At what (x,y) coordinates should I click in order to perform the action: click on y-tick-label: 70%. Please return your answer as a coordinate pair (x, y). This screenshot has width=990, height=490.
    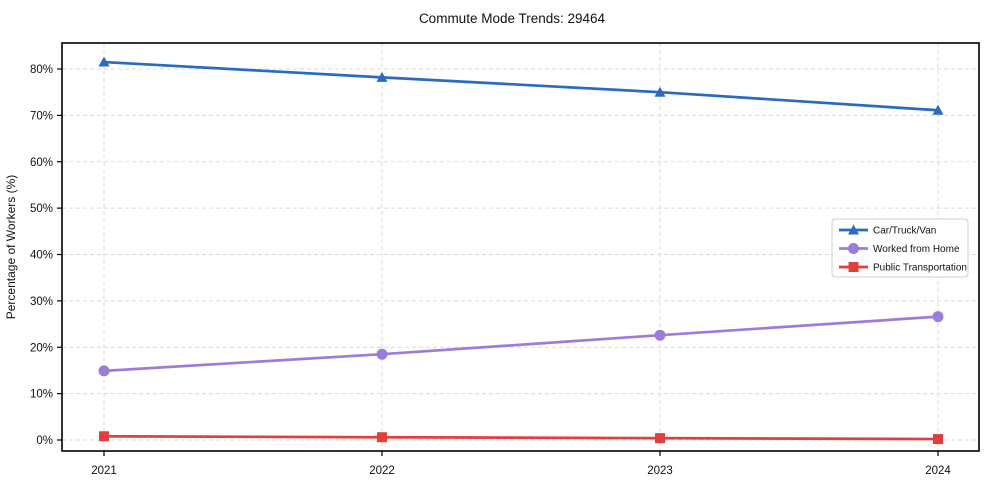
    Looking at the image, I should click on (41, 116).